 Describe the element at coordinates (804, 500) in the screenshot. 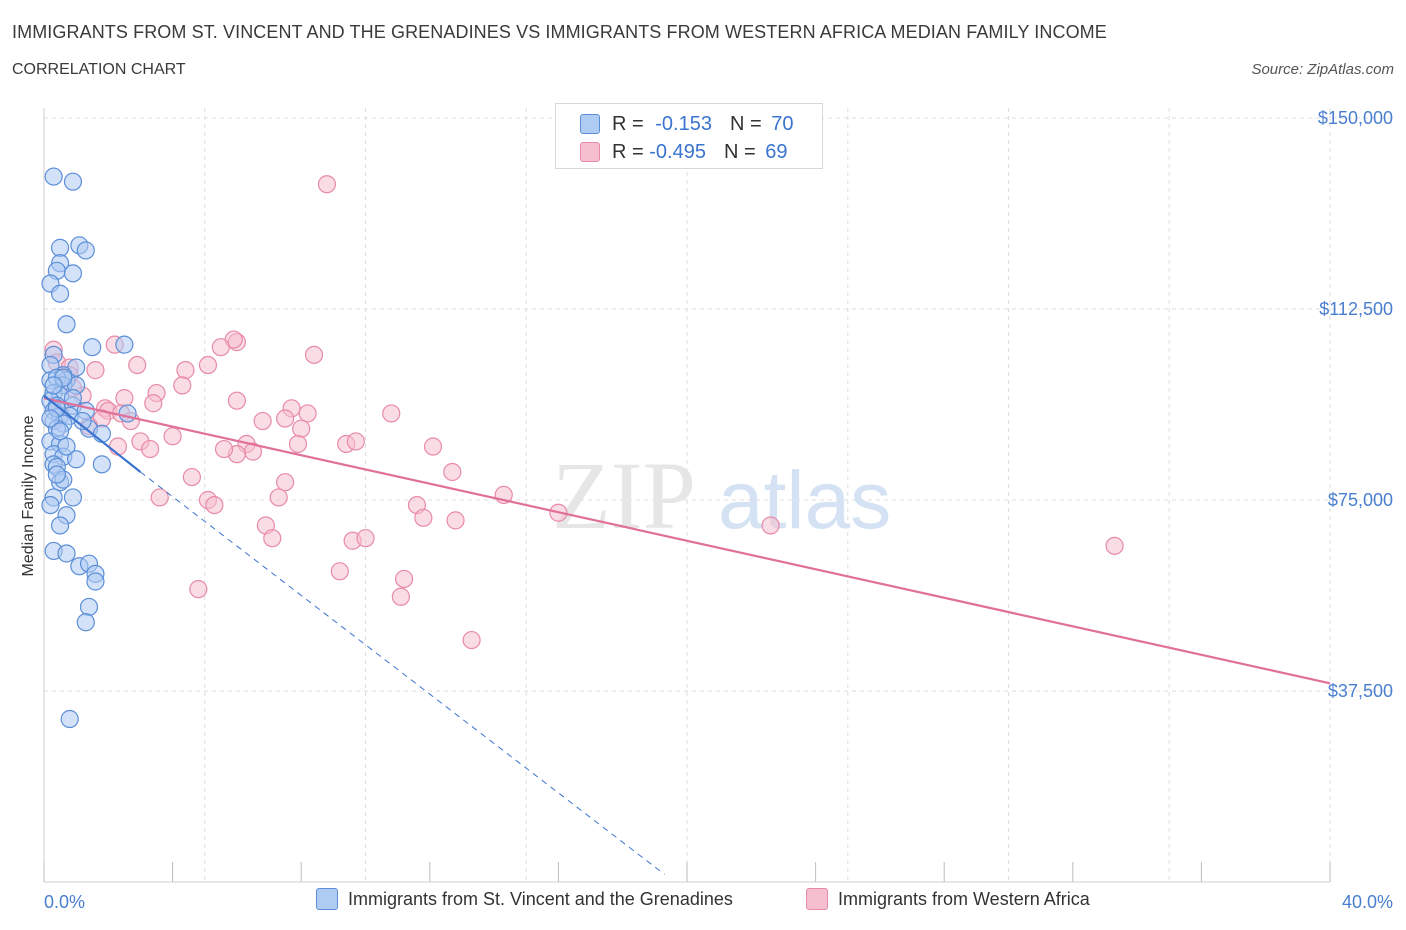

I see `watermark-atlas: atlas` at that location.